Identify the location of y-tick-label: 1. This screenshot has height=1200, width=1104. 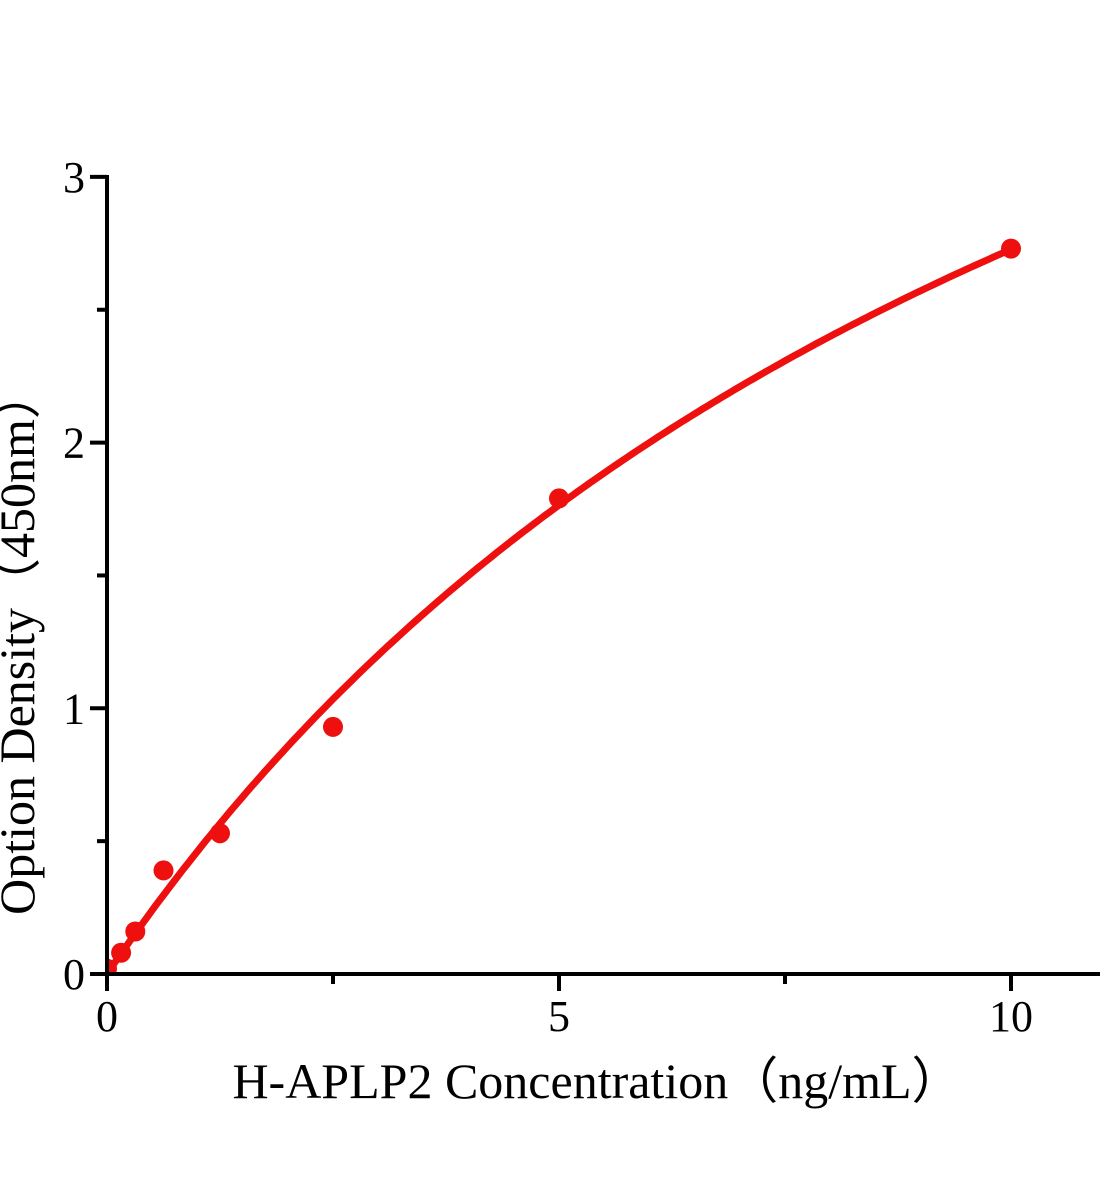
(74, 708).